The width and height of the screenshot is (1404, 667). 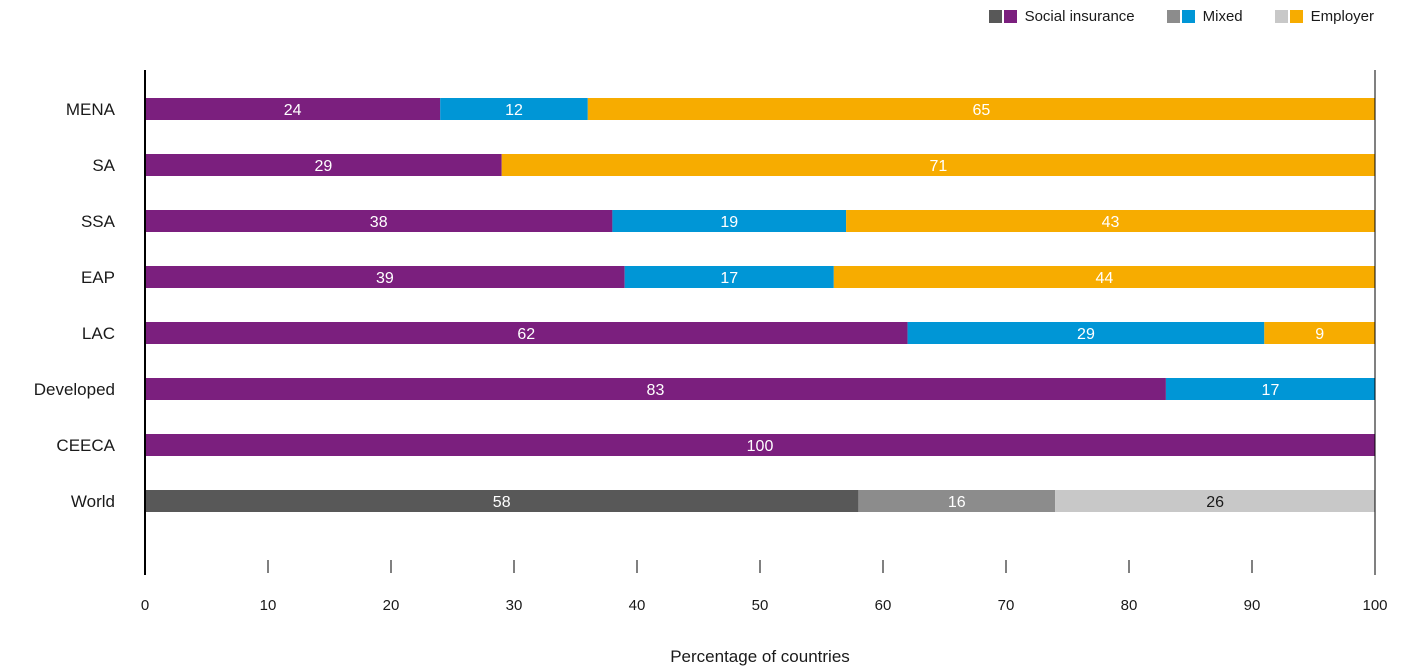 What do you see at coordinates (91, 109) in the screenshot?
I see `category-label: MENA` at bounding box center [91, 109].